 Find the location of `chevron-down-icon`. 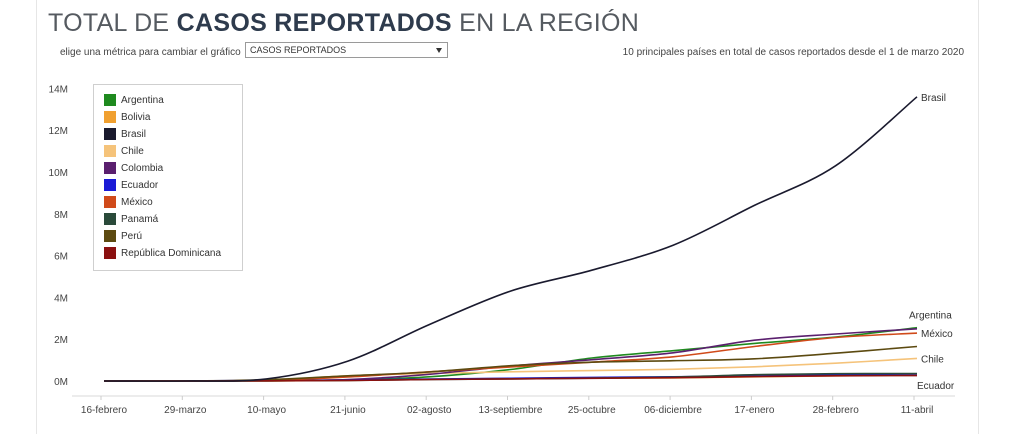

chevron-down-icon is located at coordinates (439, 50).